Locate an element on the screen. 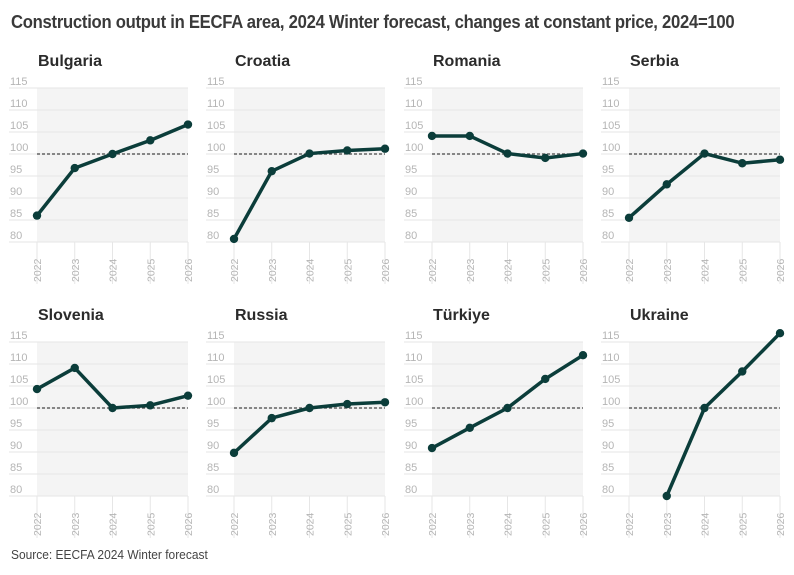 The width and height of the screenshot is (794, 575). panel-title: Bulgaria is located at coordinates (70, 61).